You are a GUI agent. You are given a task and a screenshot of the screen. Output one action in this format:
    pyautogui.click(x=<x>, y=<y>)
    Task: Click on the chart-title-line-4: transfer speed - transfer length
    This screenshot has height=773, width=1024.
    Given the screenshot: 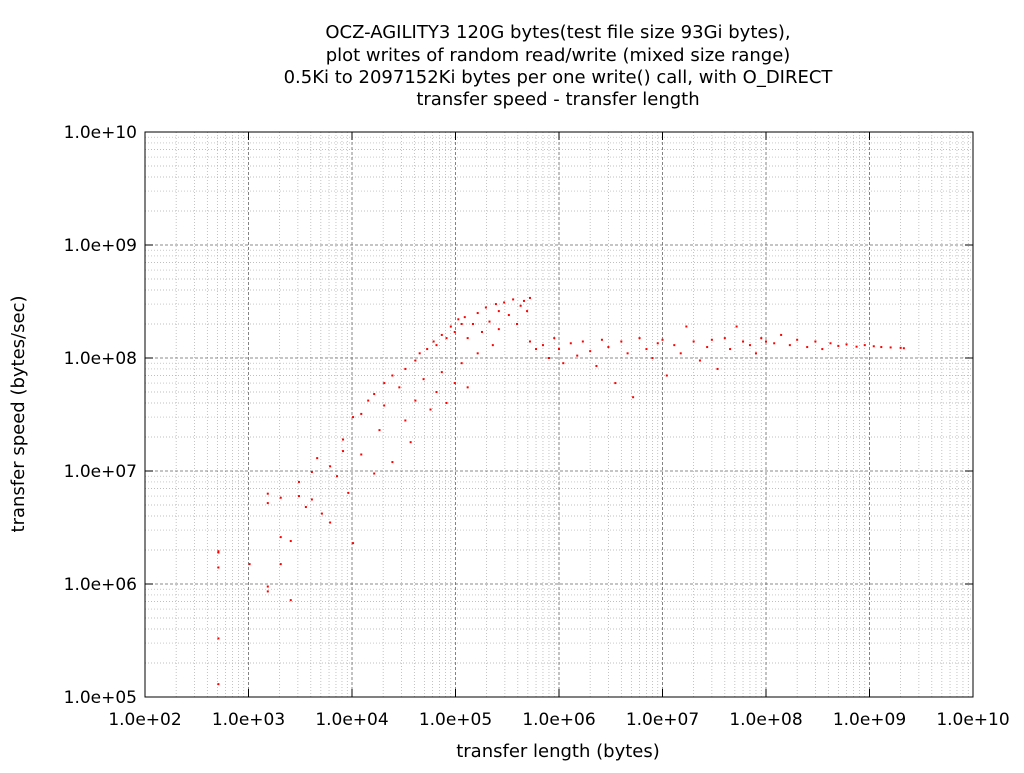 What is the action you would take?
    pyautogui.click(x=557, y=99)
    